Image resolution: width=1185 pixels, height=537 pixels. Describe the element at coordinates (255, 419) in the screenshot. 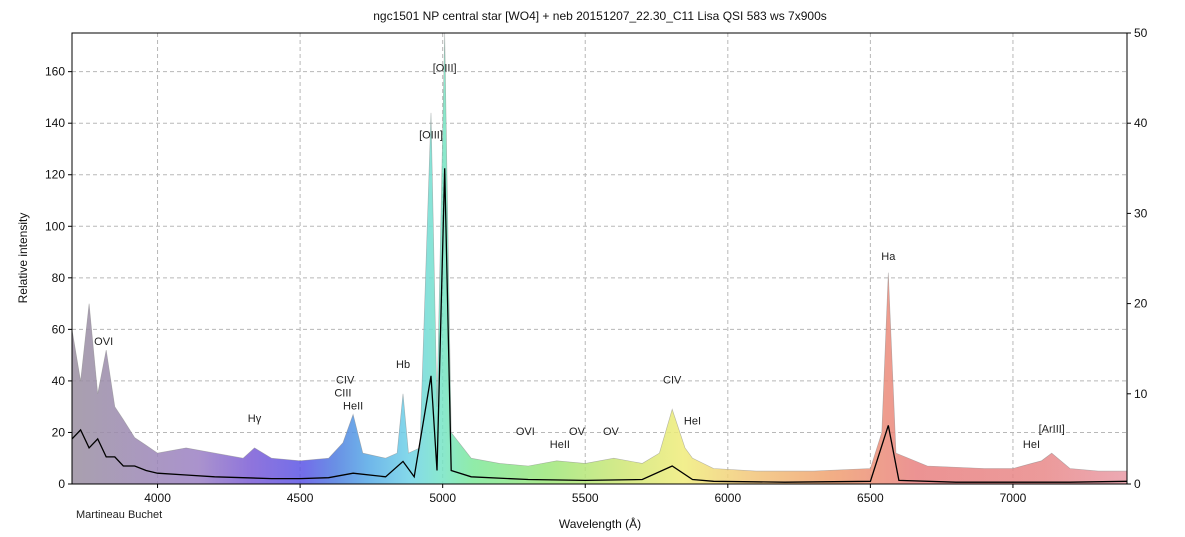

I see `annotation-1: Hγ` at that location.